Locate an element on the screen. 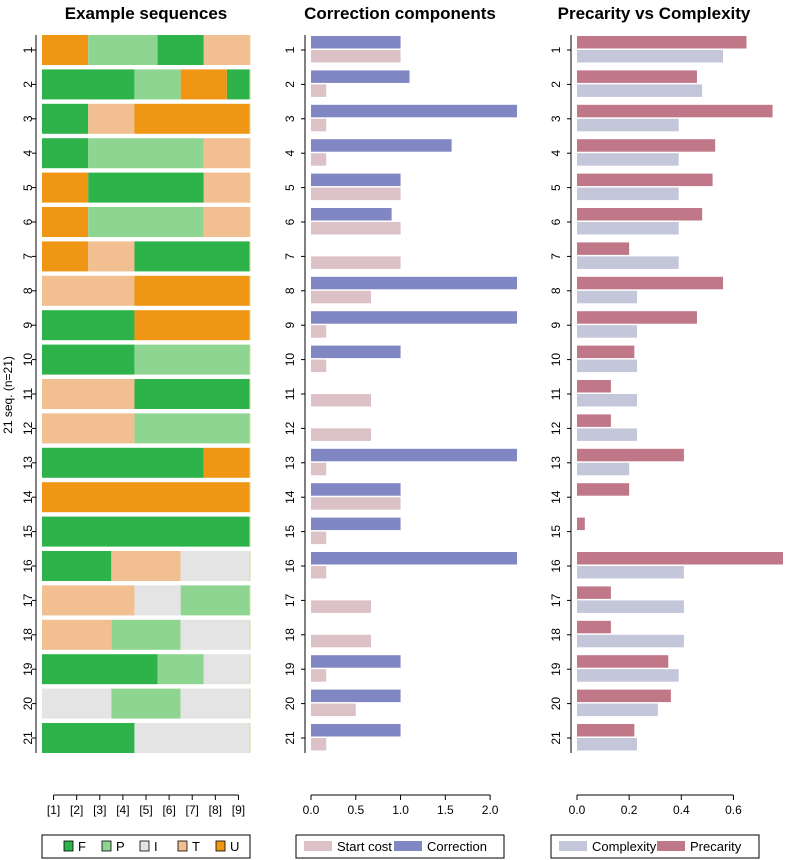 Image resolution: width=785 pixels, height=860 pixels. seq-row-label: 13 is located at coordinates (28, 463).